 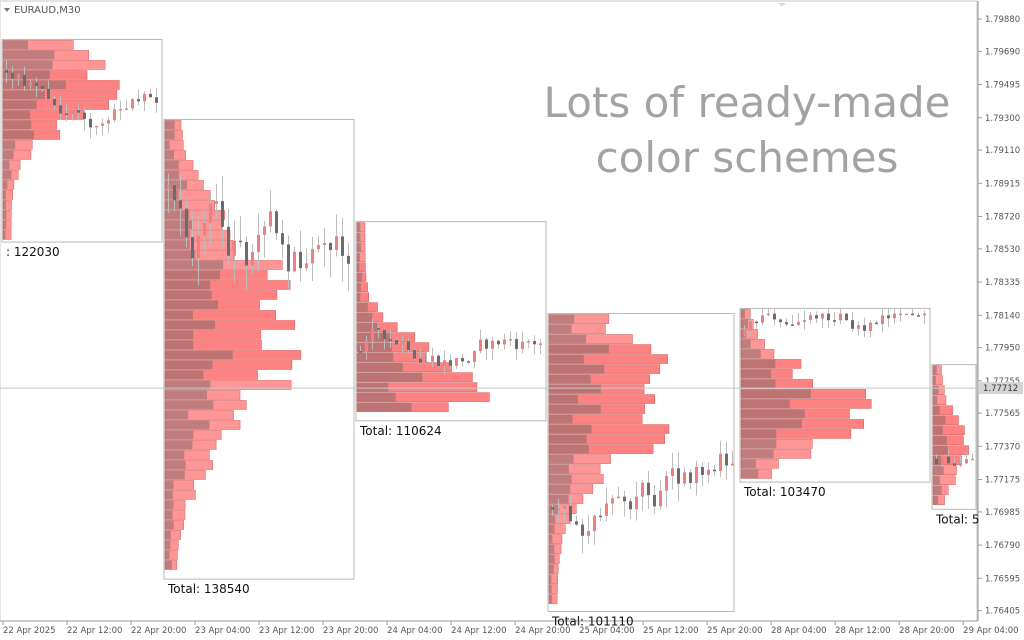 What do you see at coordinates (1002, 349) in the screenshot?
I see `price-tick-label: 1.77950` at bounding box center [1002, 349].